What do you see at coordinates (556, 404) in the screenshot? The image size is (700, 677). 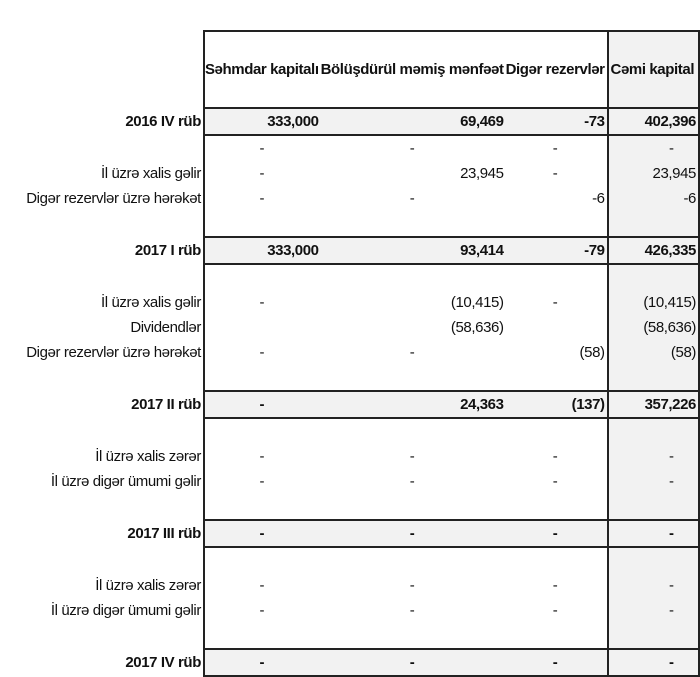 I see `value-cell: (137)` at bounding box center [556, 404].